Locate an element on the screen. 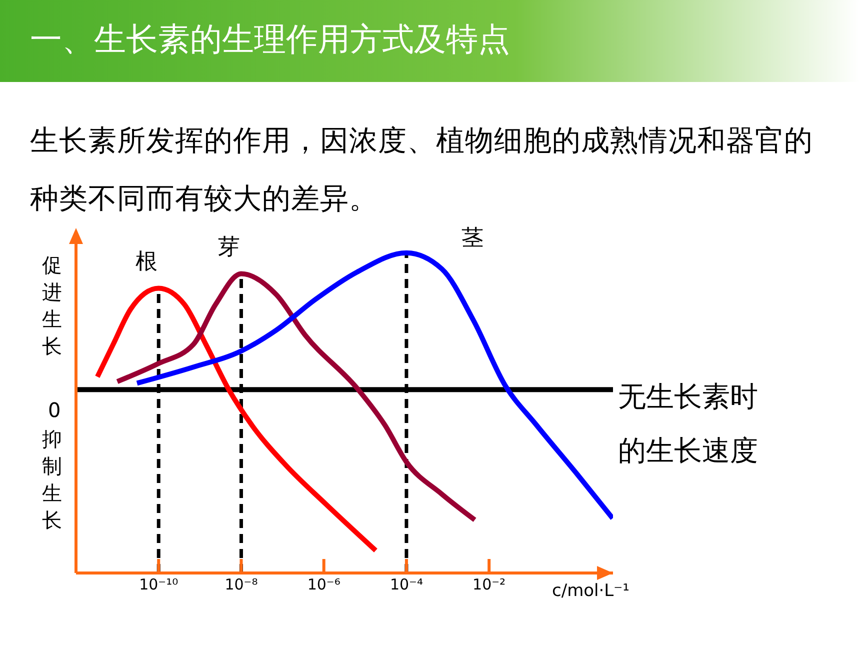  x-tick-label: 10⁻⁴ is located at coordinates (406, 585).